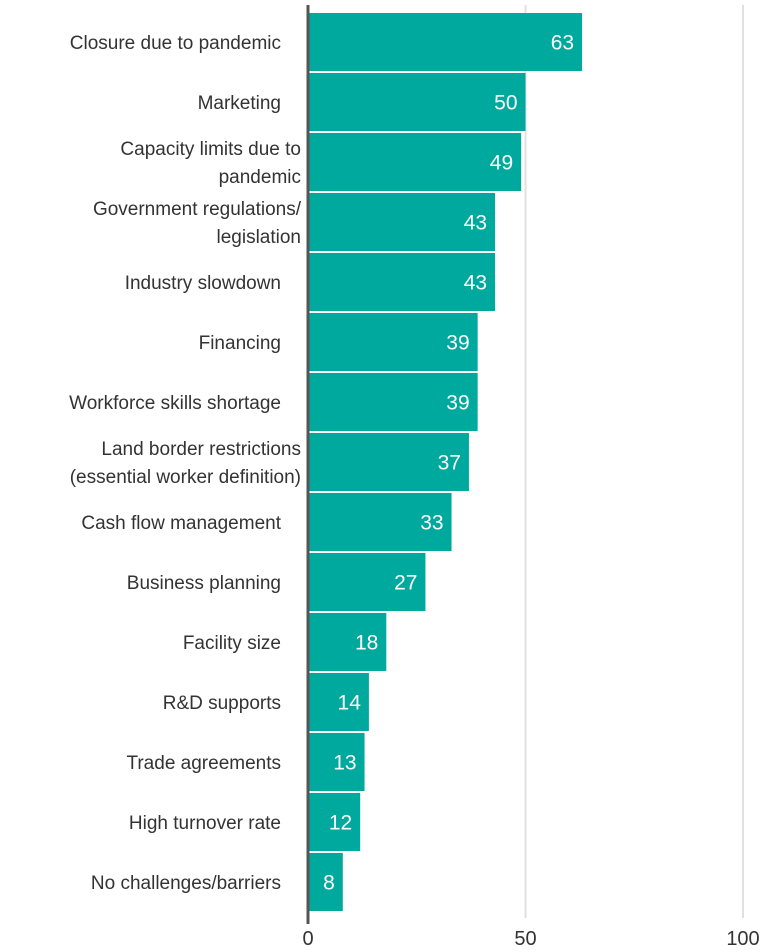  Describe the element at coordinates (340, 823) in the screenshot. I see `data-label: 12` at that location.